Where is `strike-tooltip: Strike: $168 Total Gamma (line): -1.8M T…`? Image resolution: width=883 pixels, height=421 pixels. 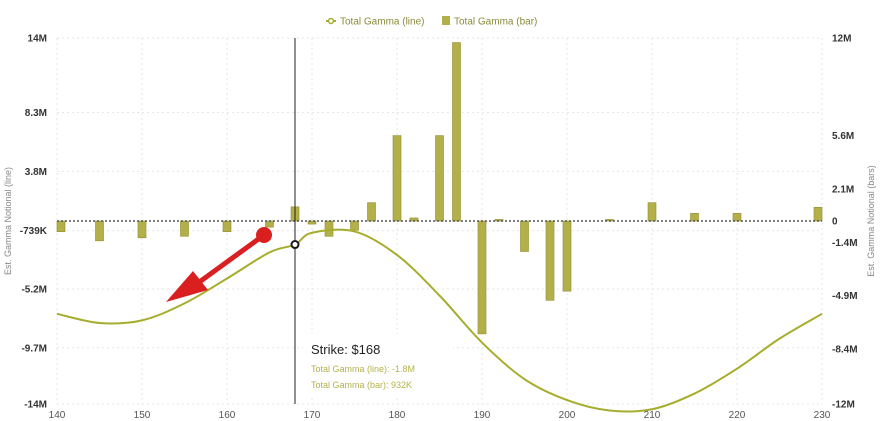
strike-tooltip: Strike: $168 Total Gamma (line): -1.8M T… is located at coordinates (378, 366).